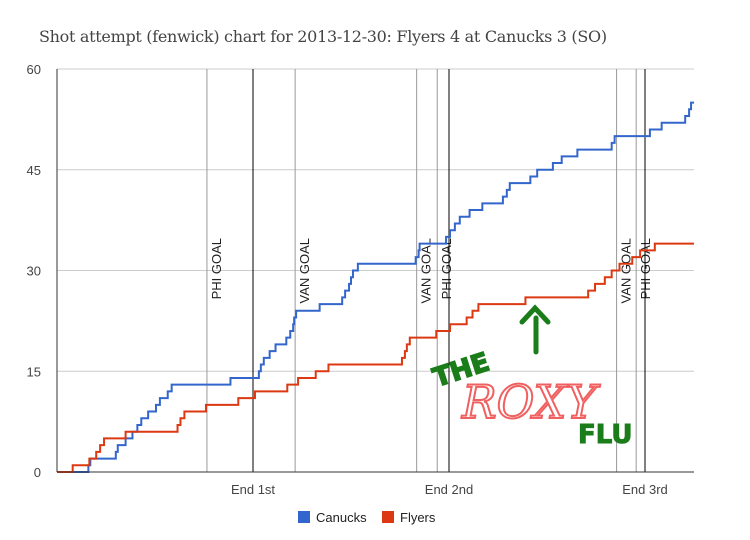 This screenshot has width=750, height=540. I want to click on annotation-flu: FLU, so click(605, 435).